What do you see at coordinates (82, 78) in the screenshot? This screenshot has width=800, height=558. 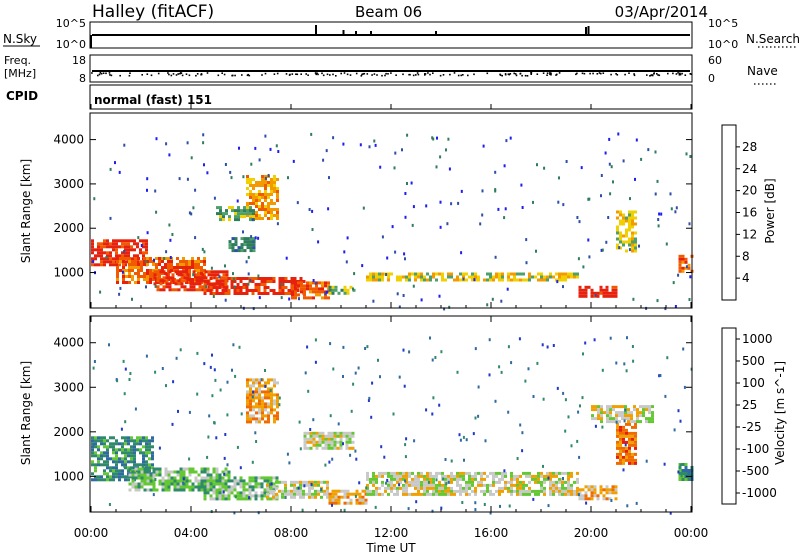 I see `freq-tick-bottom: 8` at bounding box center [82, 78].